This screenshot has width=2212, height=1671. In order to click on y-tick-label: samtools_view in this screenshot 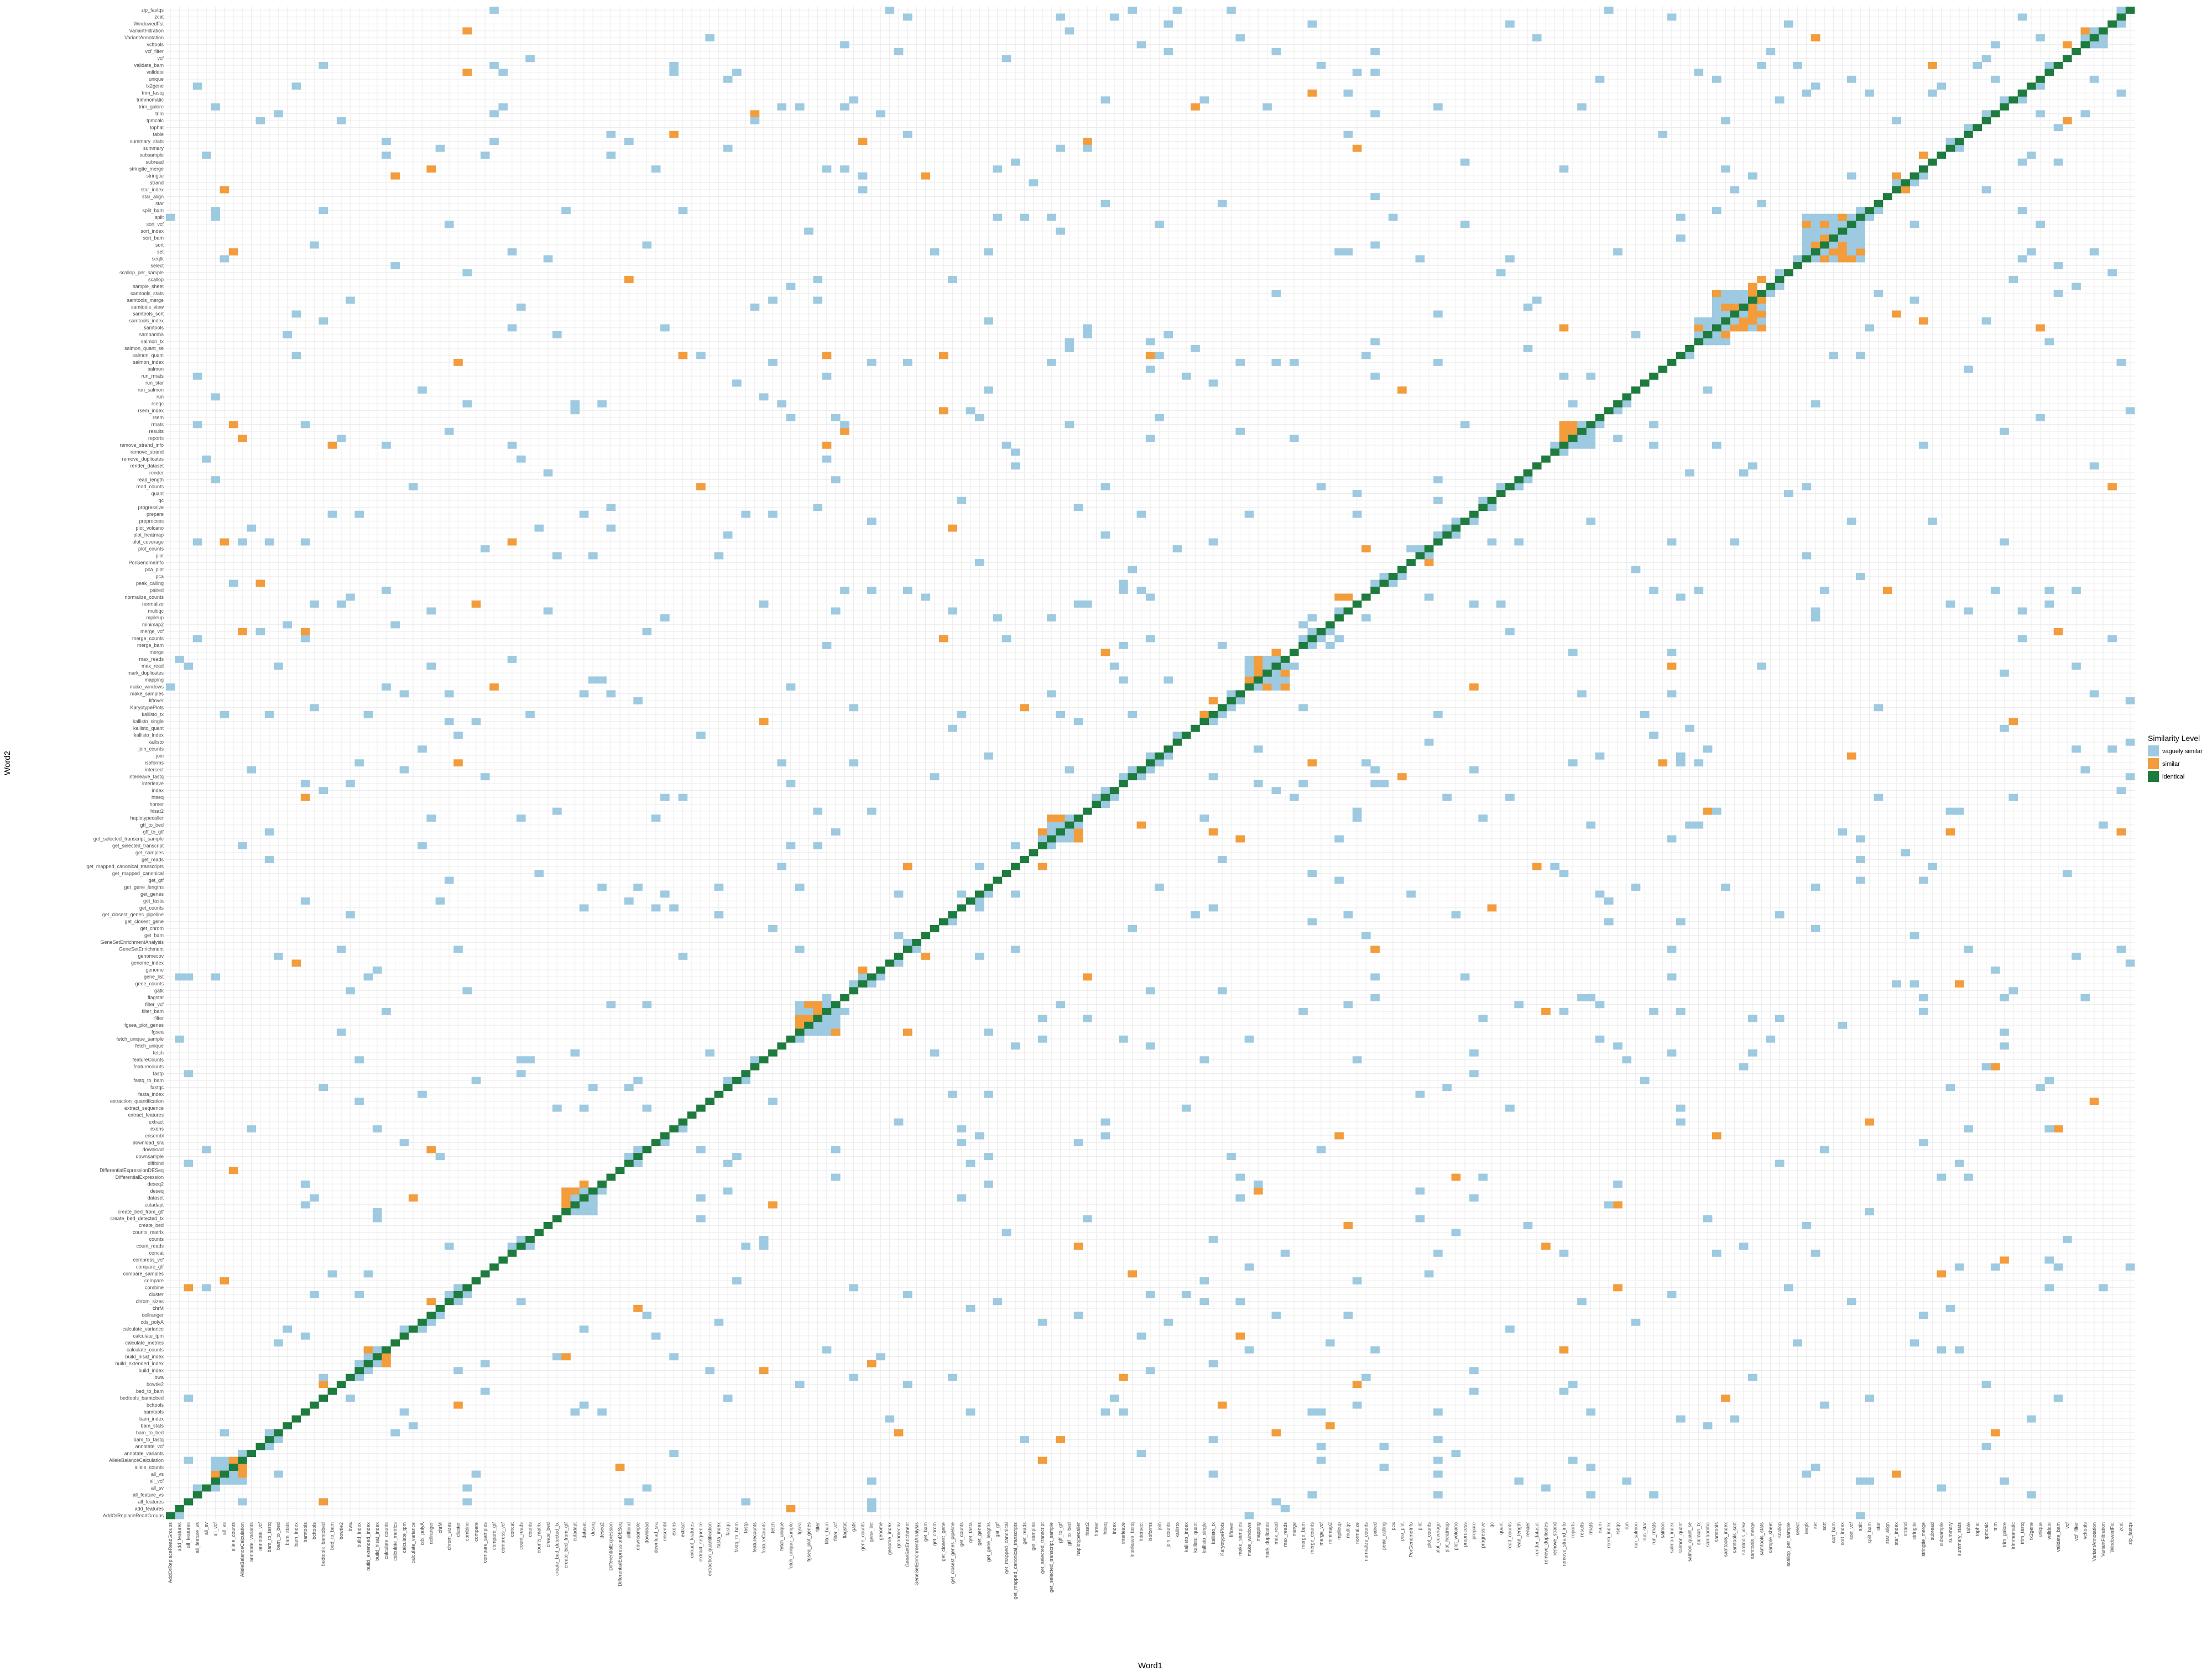, I will do `click(147, 307)`.